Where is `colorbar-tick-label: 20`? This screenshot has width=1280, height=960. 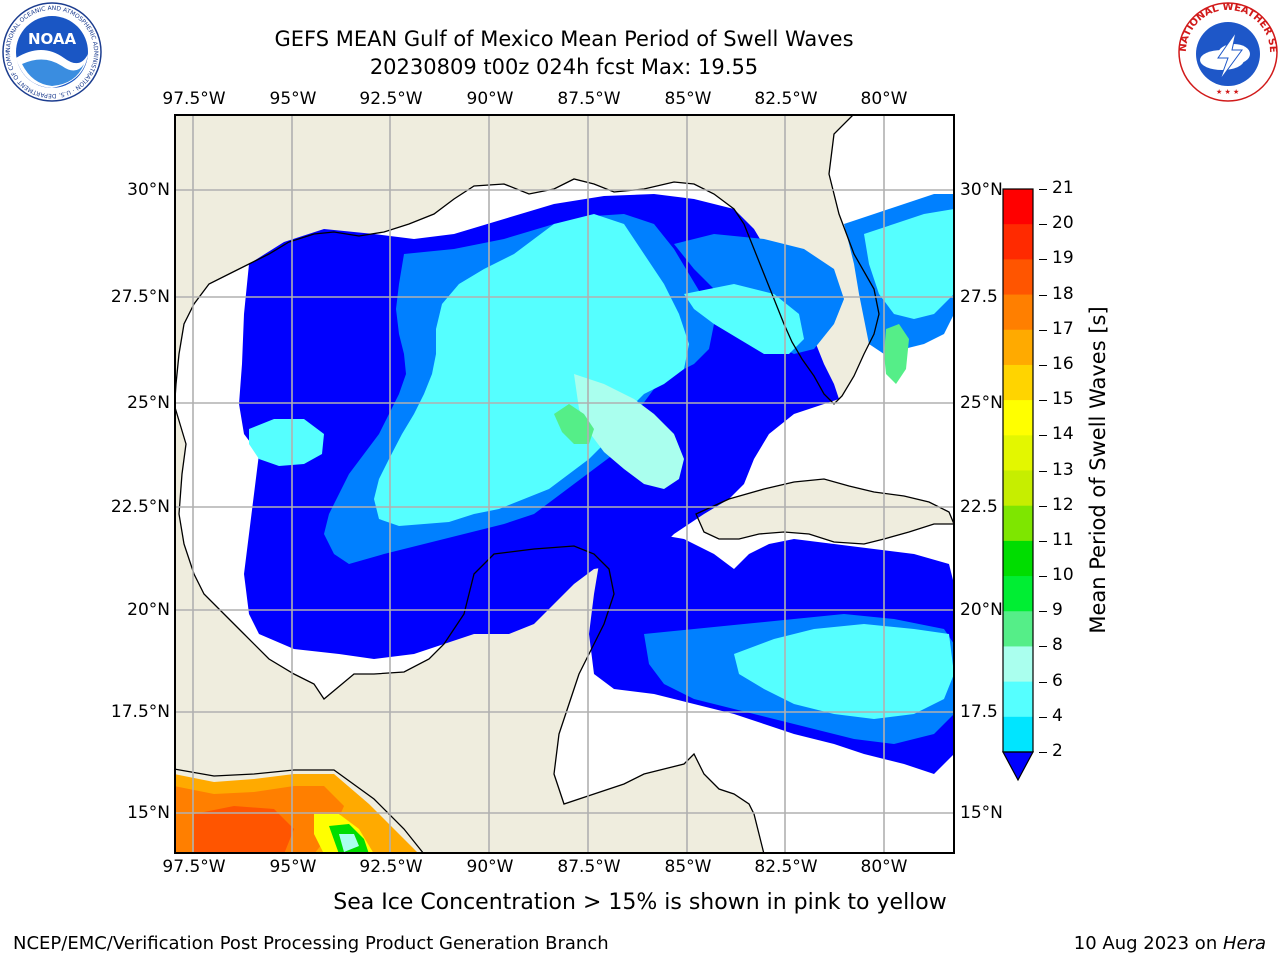 colorbar-tick-label: 20 is located at coordinates (1063, 223).